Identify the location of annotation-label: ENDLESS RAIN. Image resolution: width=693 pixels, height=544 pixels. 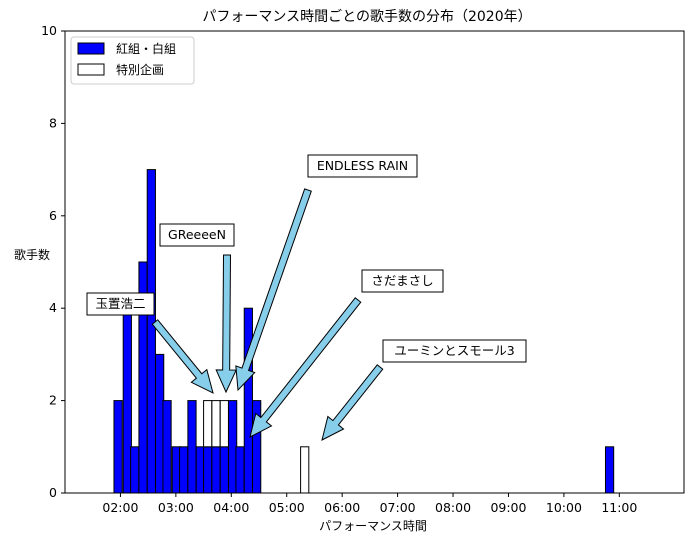
(362, 165).